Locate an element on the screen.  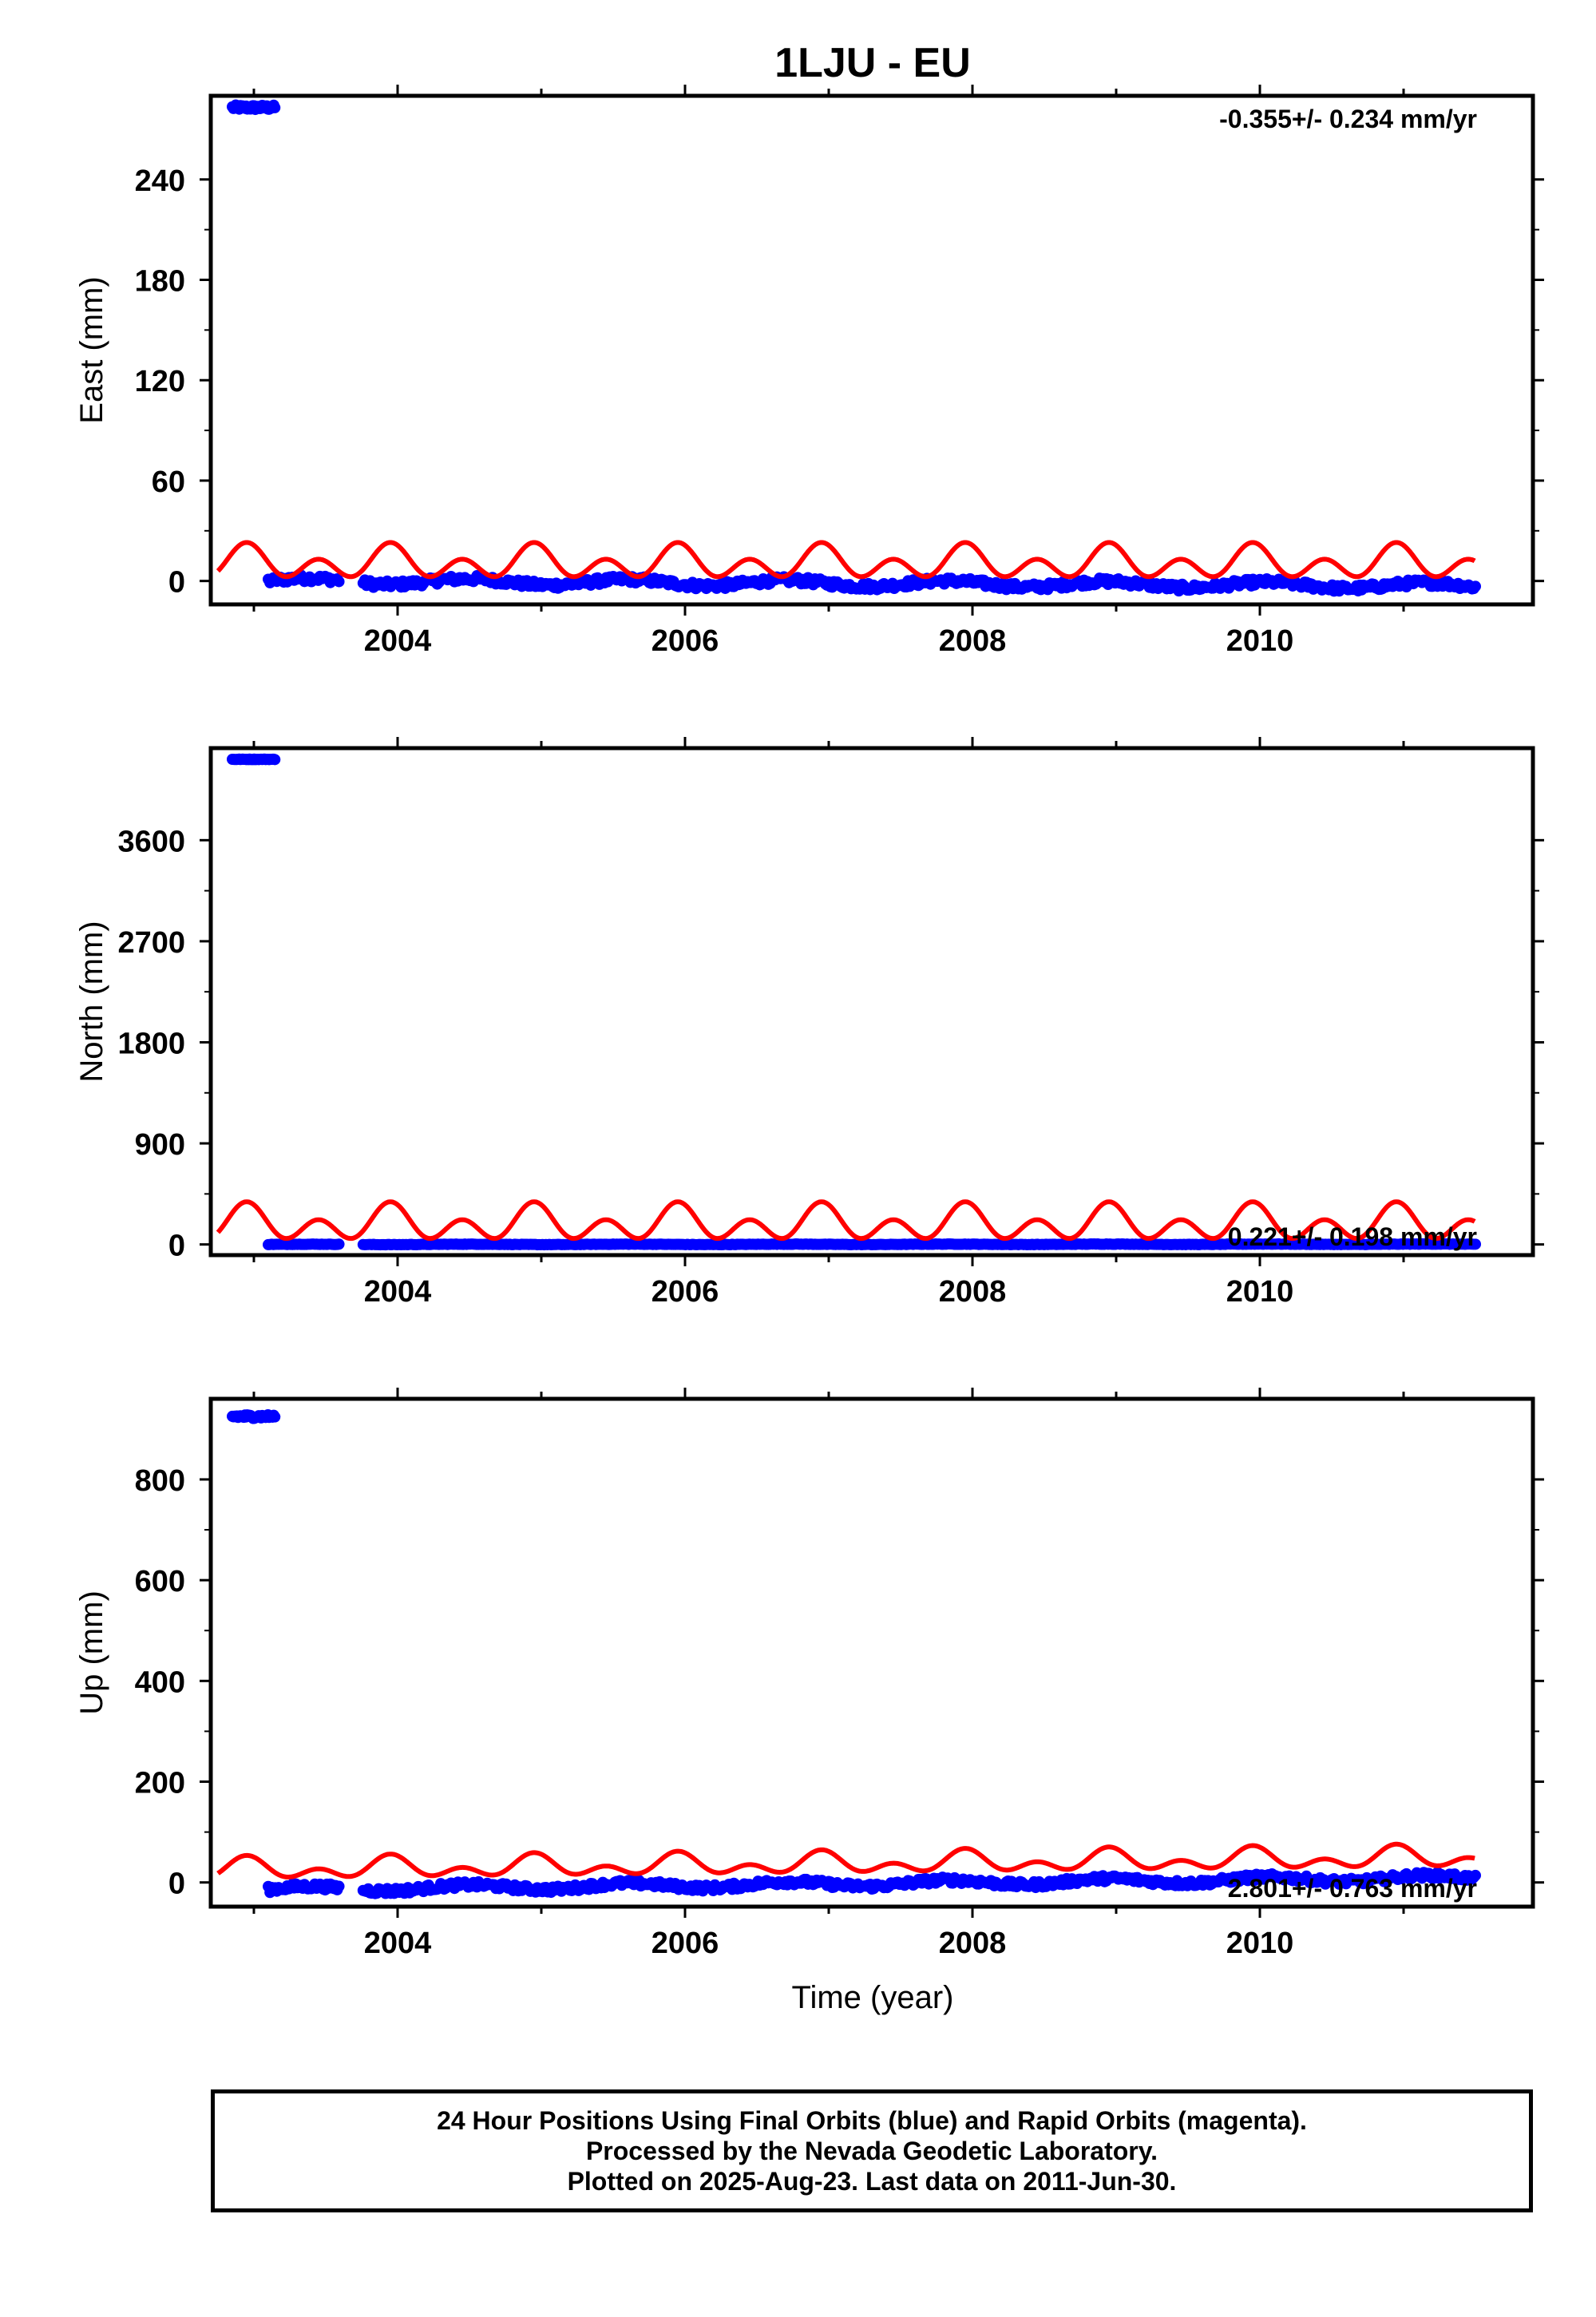
y-tick-label: 400 is located at coordinates (160, 1682).